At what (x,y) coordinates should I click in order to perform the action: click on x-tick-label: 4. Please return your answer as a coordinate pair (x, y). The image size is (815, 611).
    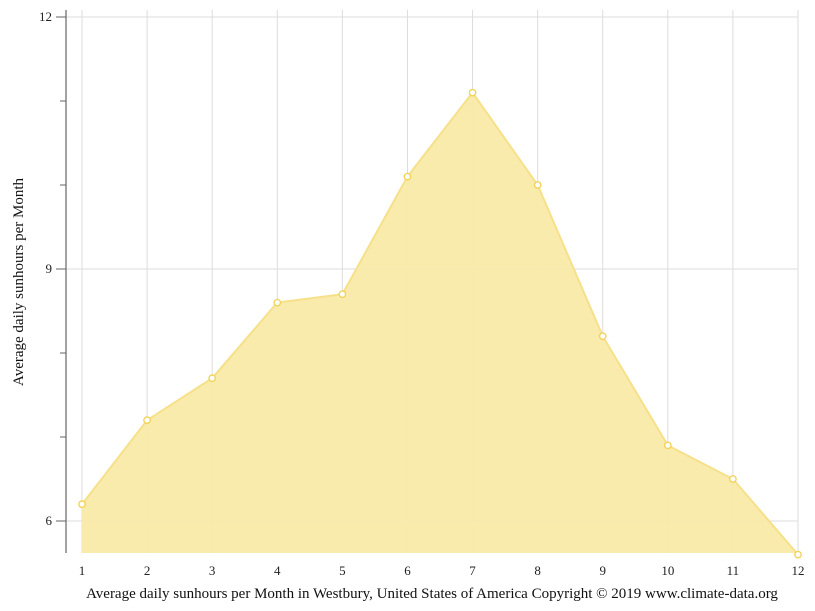
    Looking at the image, I should click on (277, 570).